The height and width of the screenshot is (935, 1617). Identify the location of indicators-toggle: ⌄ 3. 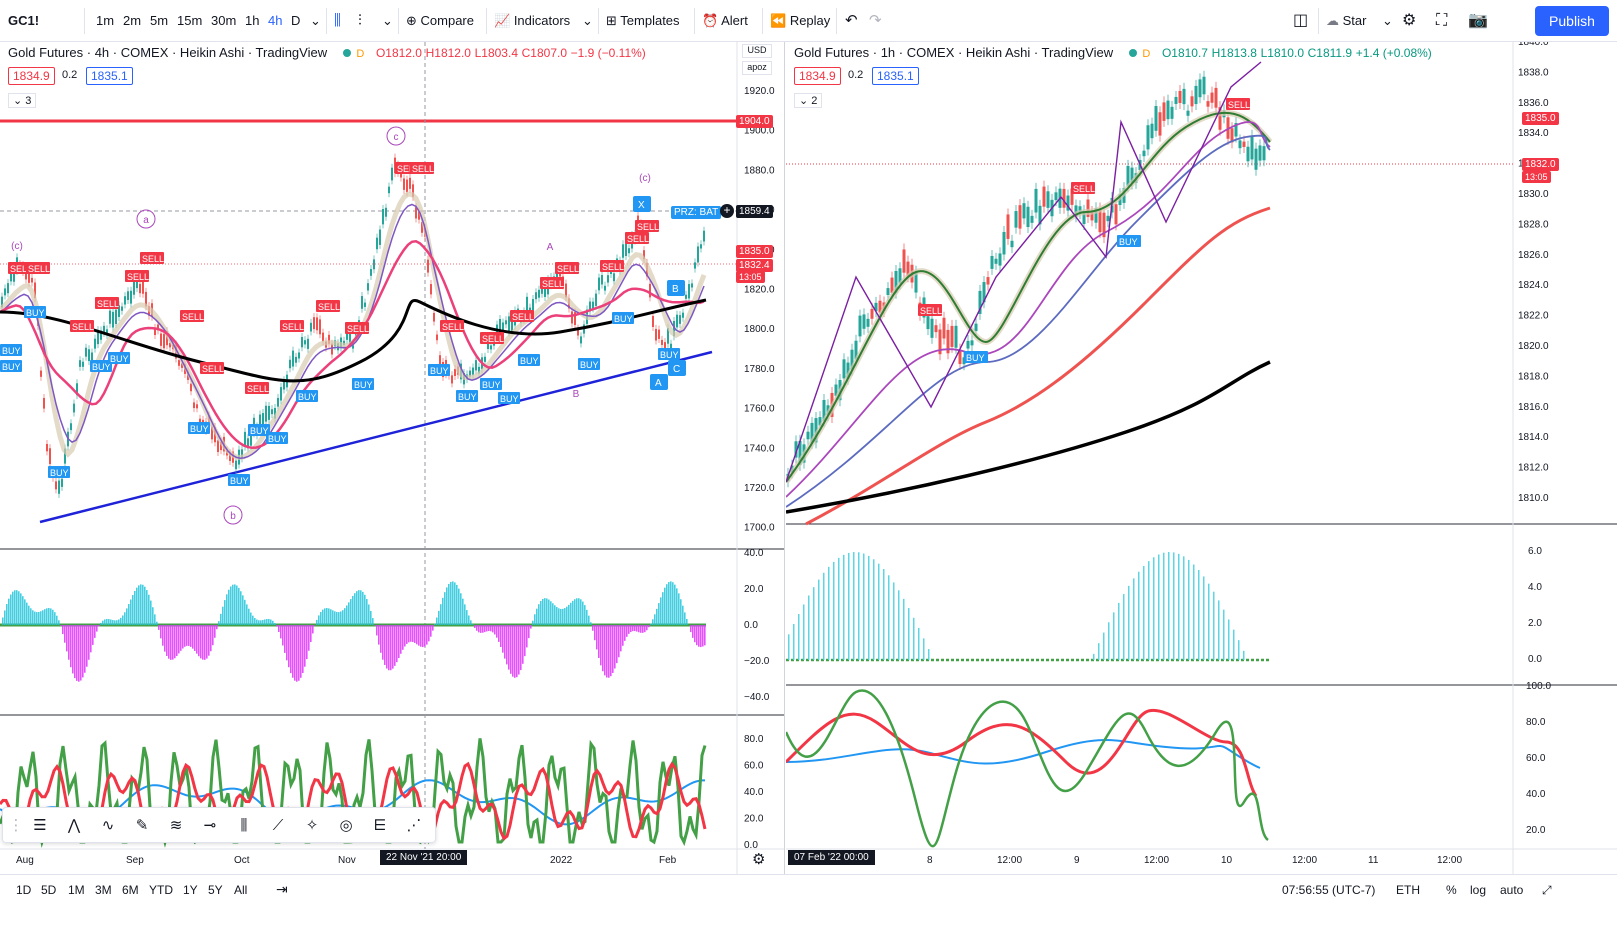
(22, 100).